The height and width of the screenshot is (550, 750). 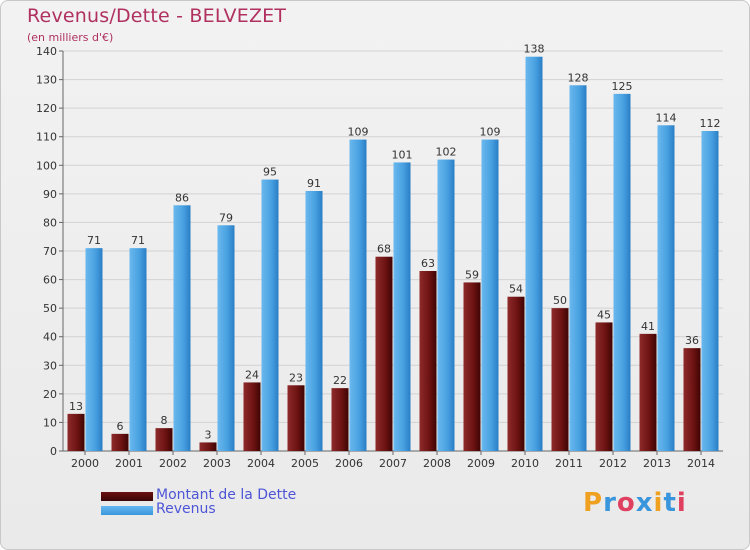 What do you see at coordinates (85, 463) in the screenshot?
I see `x-tick-label: 2000` at bounding box center [85, 463].